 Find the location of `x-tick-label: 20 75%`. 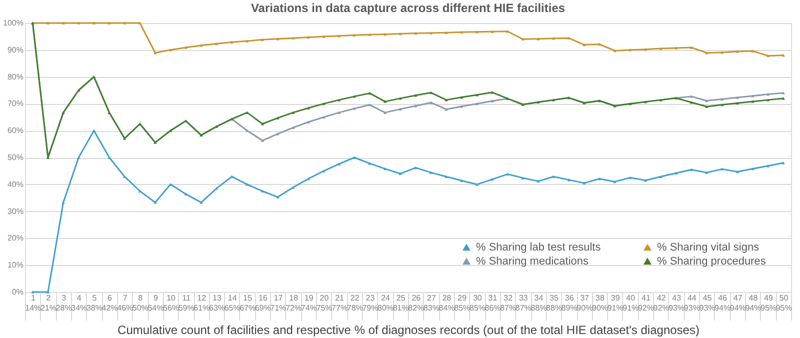

x-tick-label: 20 75% is located at coordinates (324, 303).